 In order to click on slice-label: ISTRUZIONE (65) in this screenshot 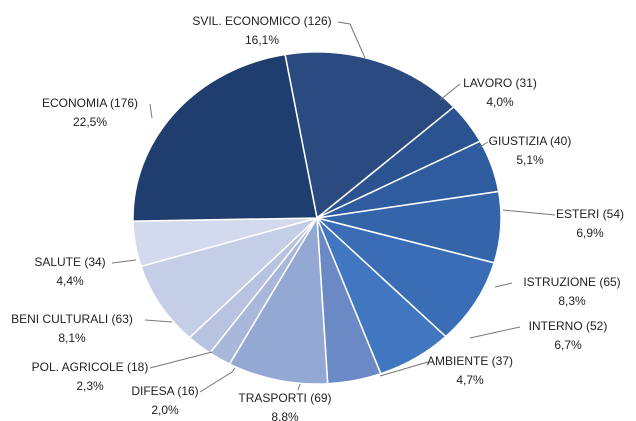, I will do `click(571, 282)`.